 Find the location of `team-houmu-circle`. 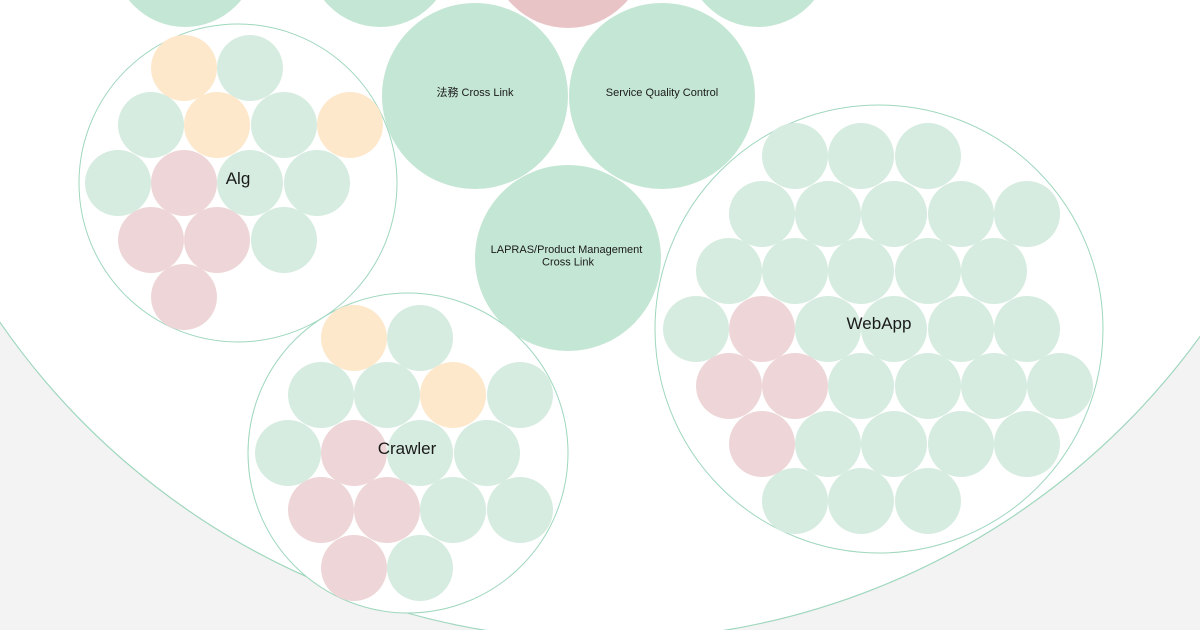

team-houmu-circle is located at coordinates (475, 96).